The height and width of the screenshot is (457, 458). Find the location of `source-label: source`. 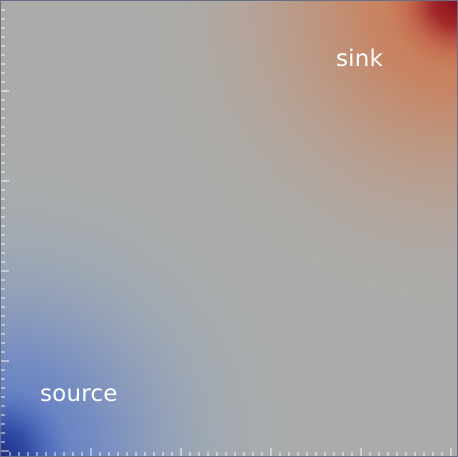

source-label: source is located at coordinates (79, 394).